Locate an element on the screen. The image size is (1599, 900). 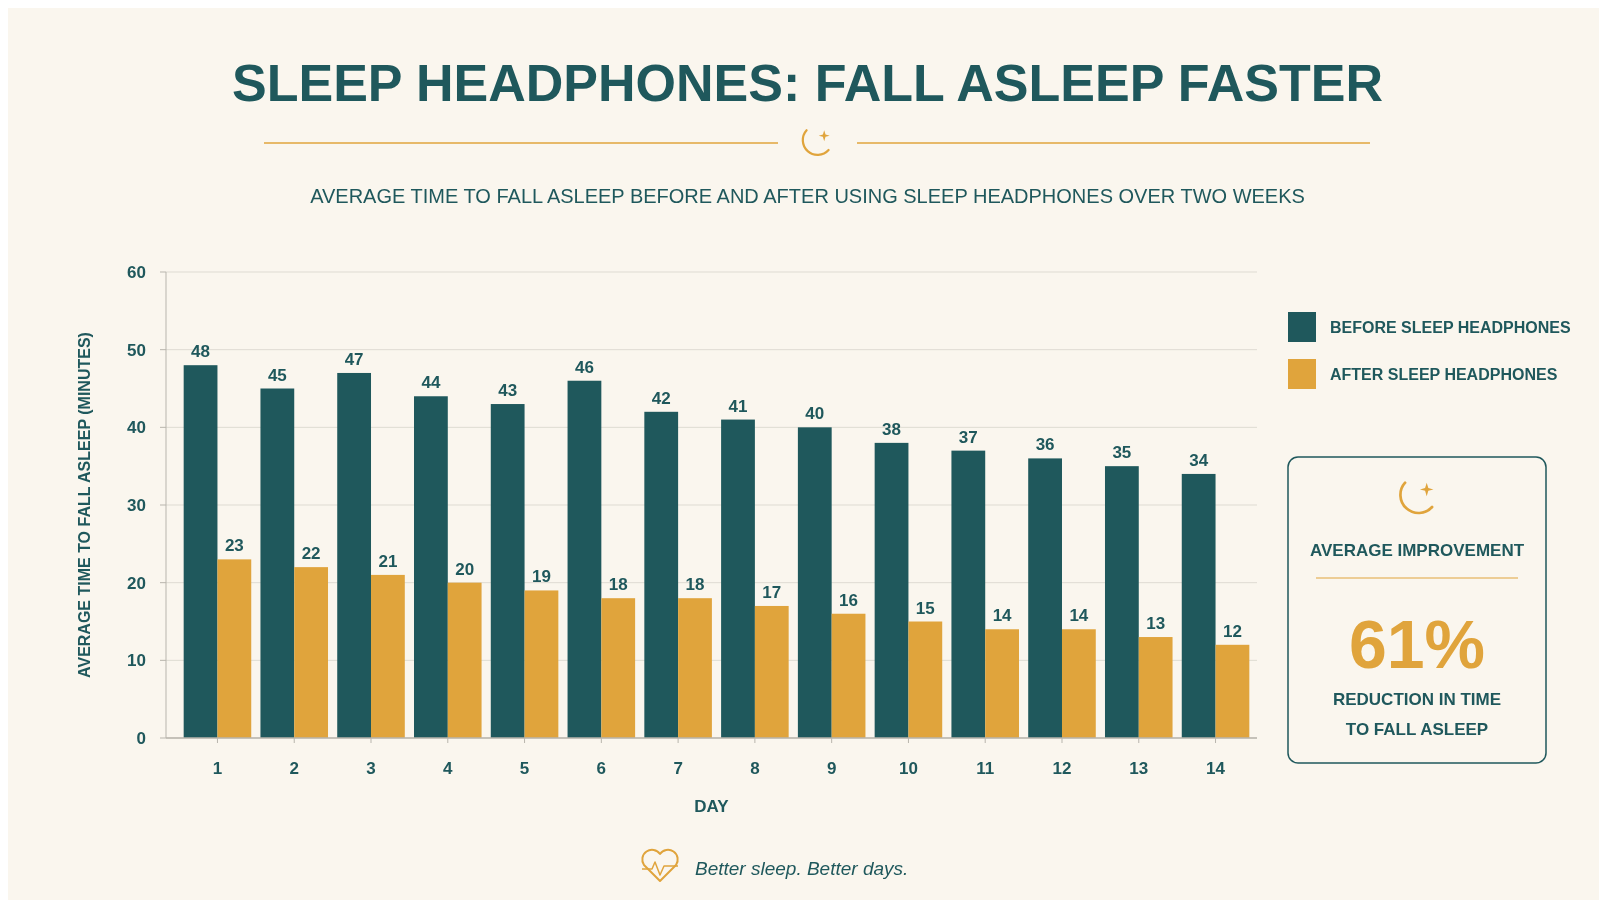
data-label: 23 is located at coordinates (234, 546).